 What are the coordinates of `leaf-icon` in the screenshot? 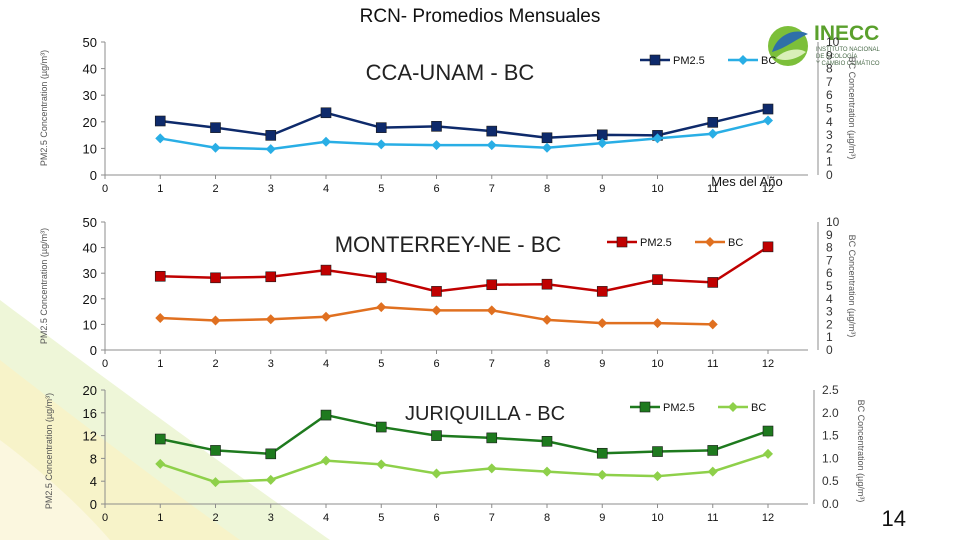 It's located at (788, 46).